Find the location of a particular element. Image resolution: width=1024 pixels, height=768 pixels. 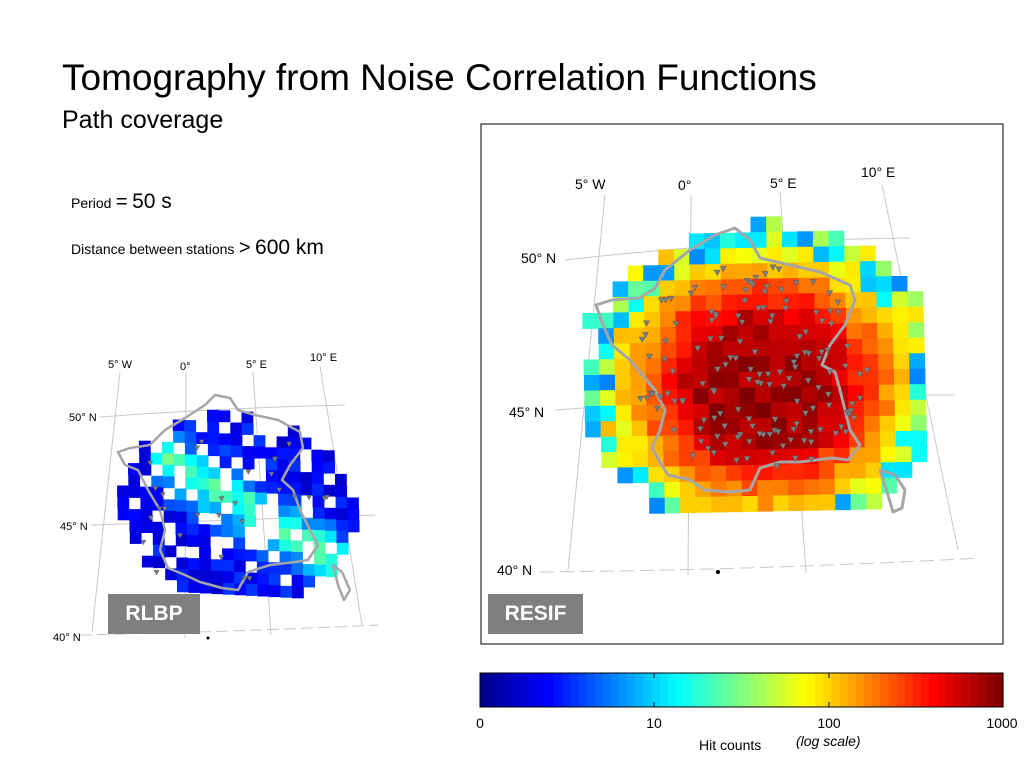

left-lon-label: 10° E is located at coordinates (323, 358).